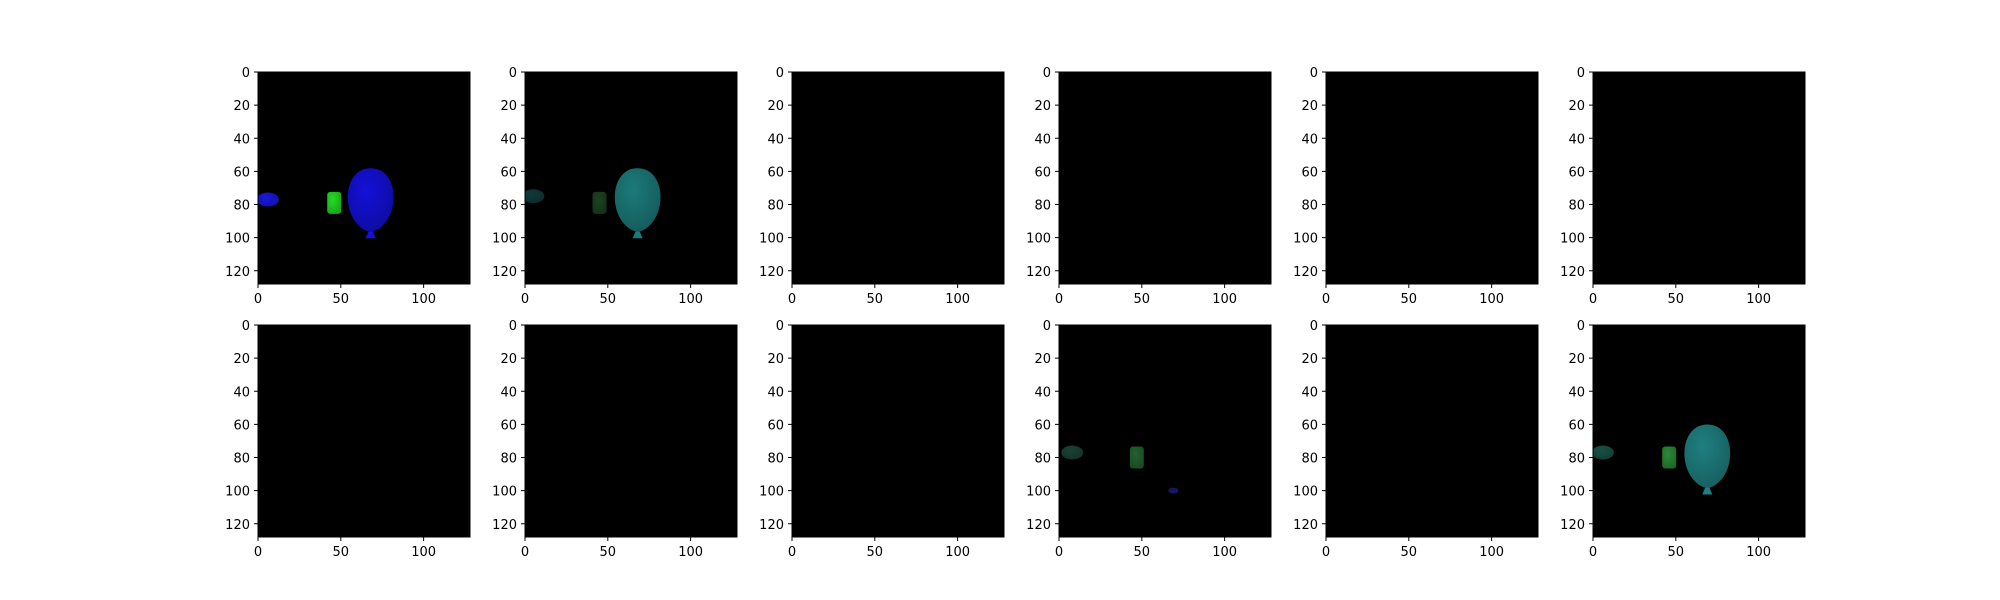 The width and height of the screenshot is (2000, 600). I want to click on subplot-panel-11: 0 20 40 60 80 100 120 0 50 100, so click(1416, 439).